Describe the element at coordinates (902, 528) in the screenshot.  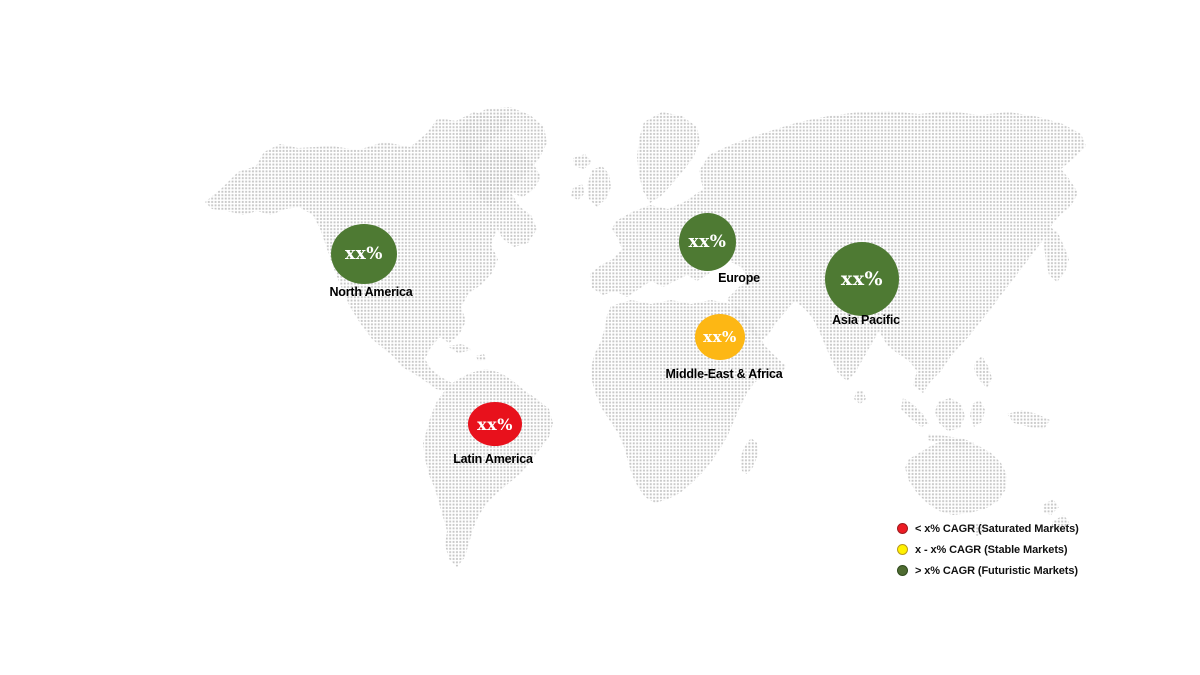
I see `legend-dot-saturated-red` at that location.